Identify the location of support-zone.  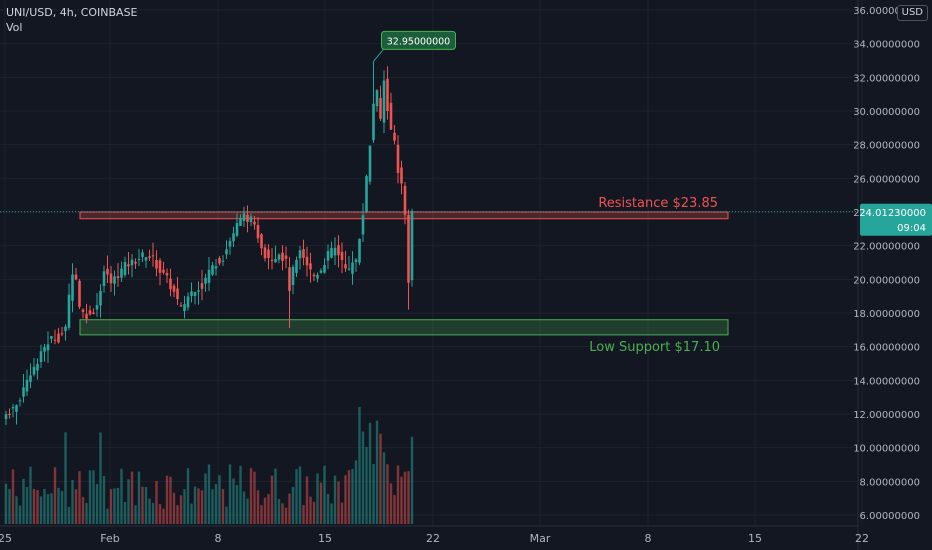
(404, 327).